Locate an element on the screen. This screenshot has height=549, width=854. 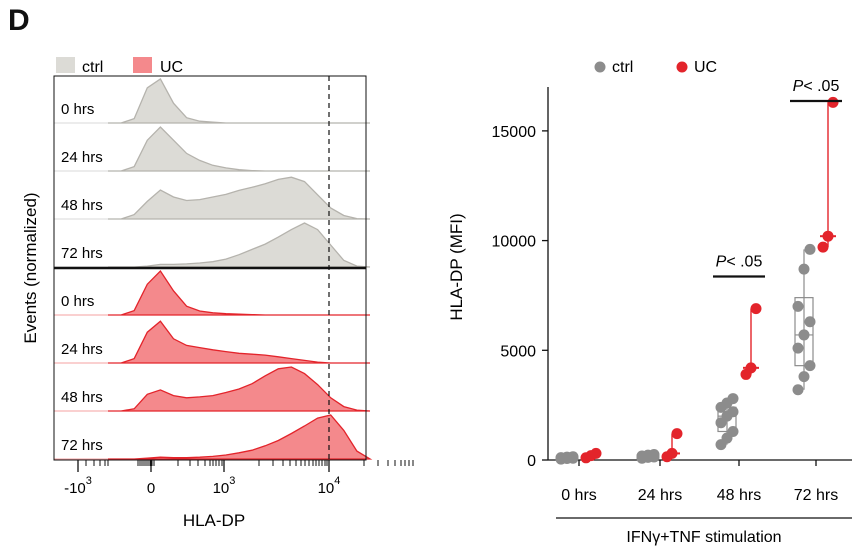
panel-label: D is located at coordinates (19, 20).